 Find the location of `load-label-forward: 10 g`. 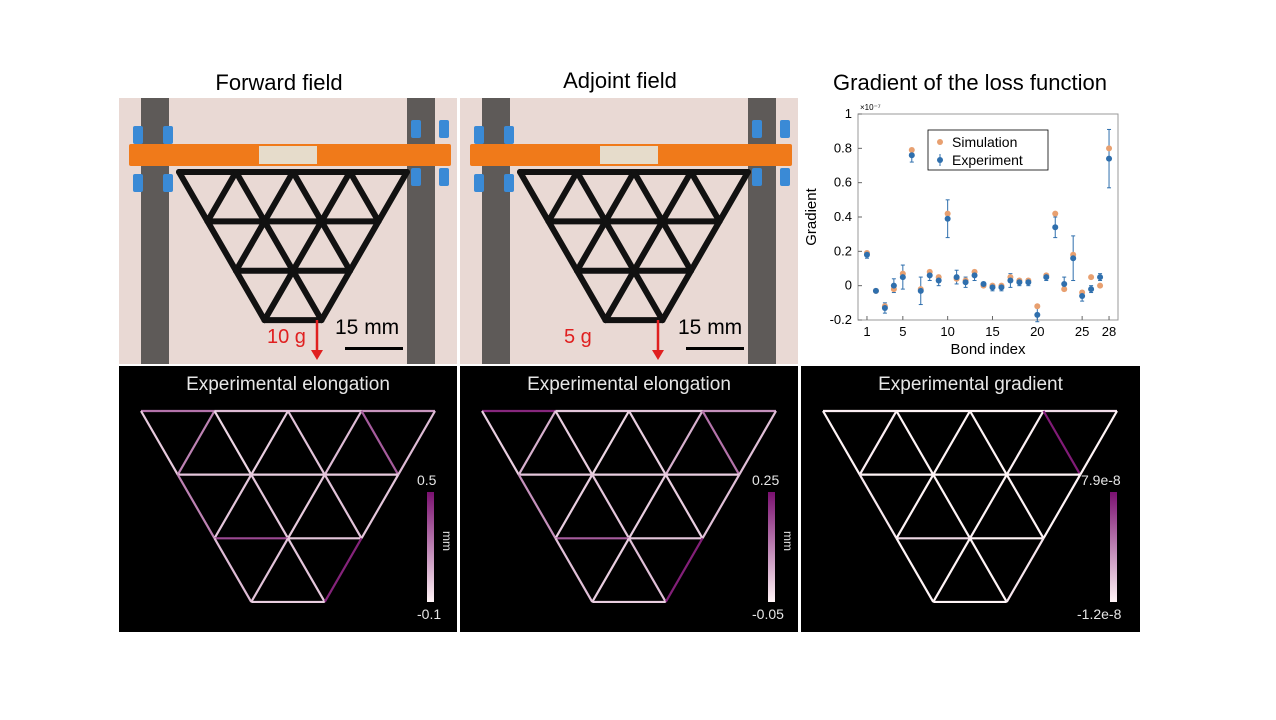

load-label-forward: 10 g is located at coordinates (286, 337).